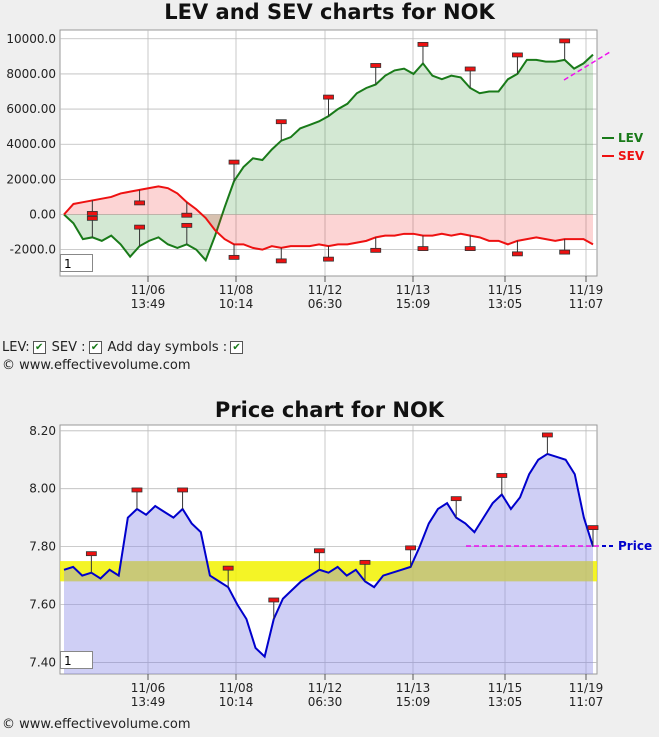 The image size is (659, 737). What do you see at coordinates (329, 410) in the screenshot?
I see `price-chart-title: Price chart for NOK` at bounding box center [329, 410].